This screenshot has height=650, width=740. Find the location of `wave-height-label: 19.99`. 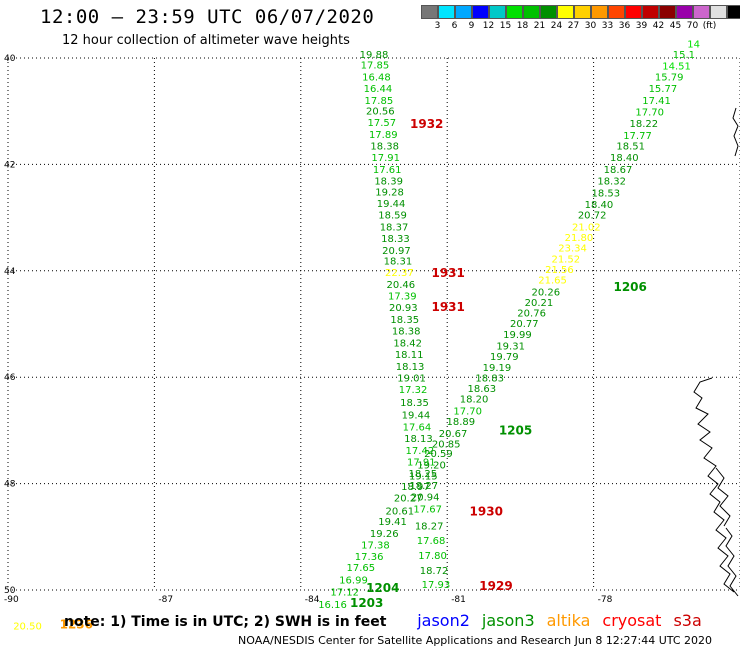

wave-height-label: 19.99 is located at coordinates (517, 335).